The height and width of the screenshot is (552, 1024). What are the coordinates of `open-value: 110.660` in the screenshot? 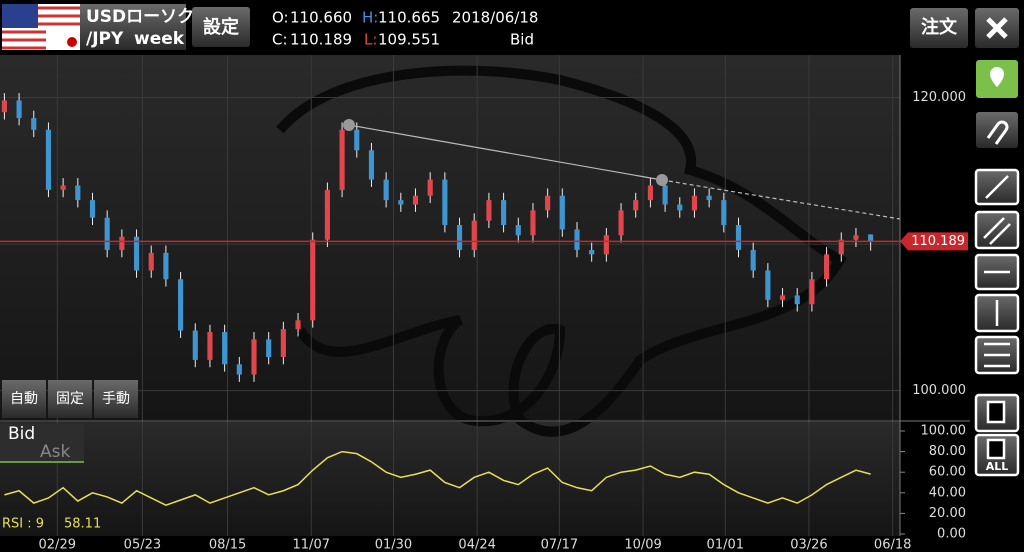 It's located at (321, 18).